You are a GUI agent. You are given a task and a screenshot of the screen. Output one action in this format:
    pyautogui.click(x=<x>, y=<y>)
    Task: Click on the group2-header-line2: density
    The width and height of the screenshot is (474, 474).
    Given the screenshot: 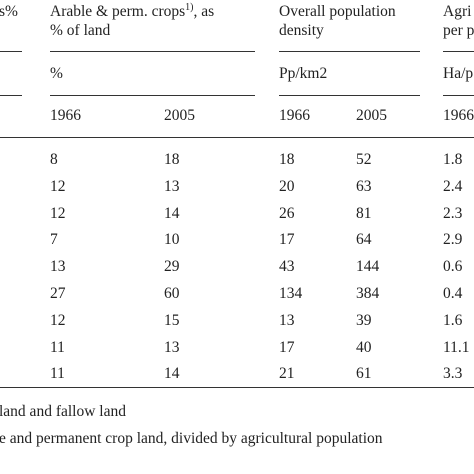 What is the action you would take?
    pyautogui.click(x=301, y=30)
    